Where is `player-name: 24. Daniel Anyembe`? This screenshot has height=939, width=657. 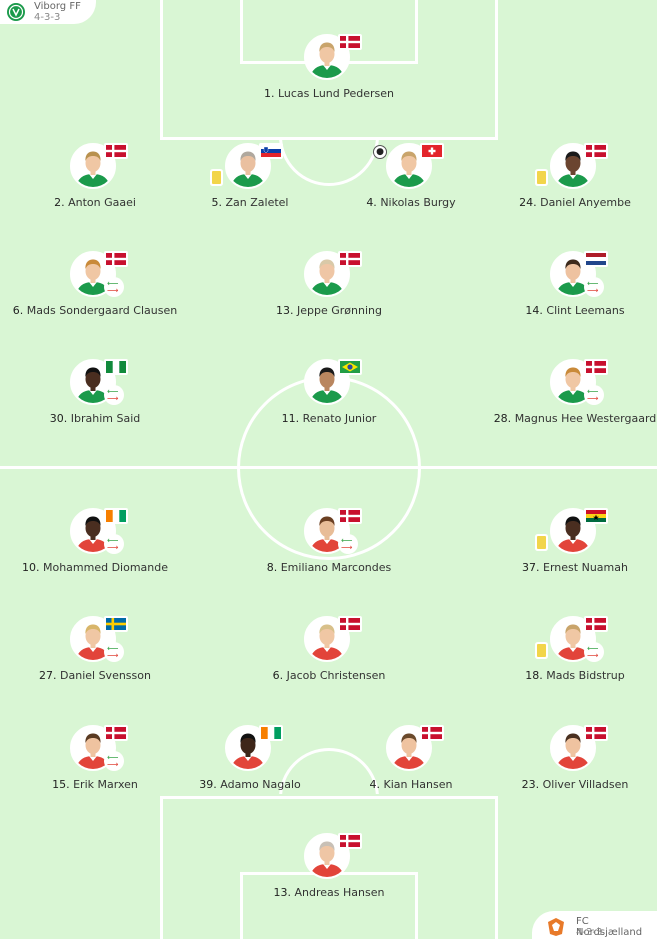 player-name: 24. Daniel Anyembe is located at coordinates (568, 202).